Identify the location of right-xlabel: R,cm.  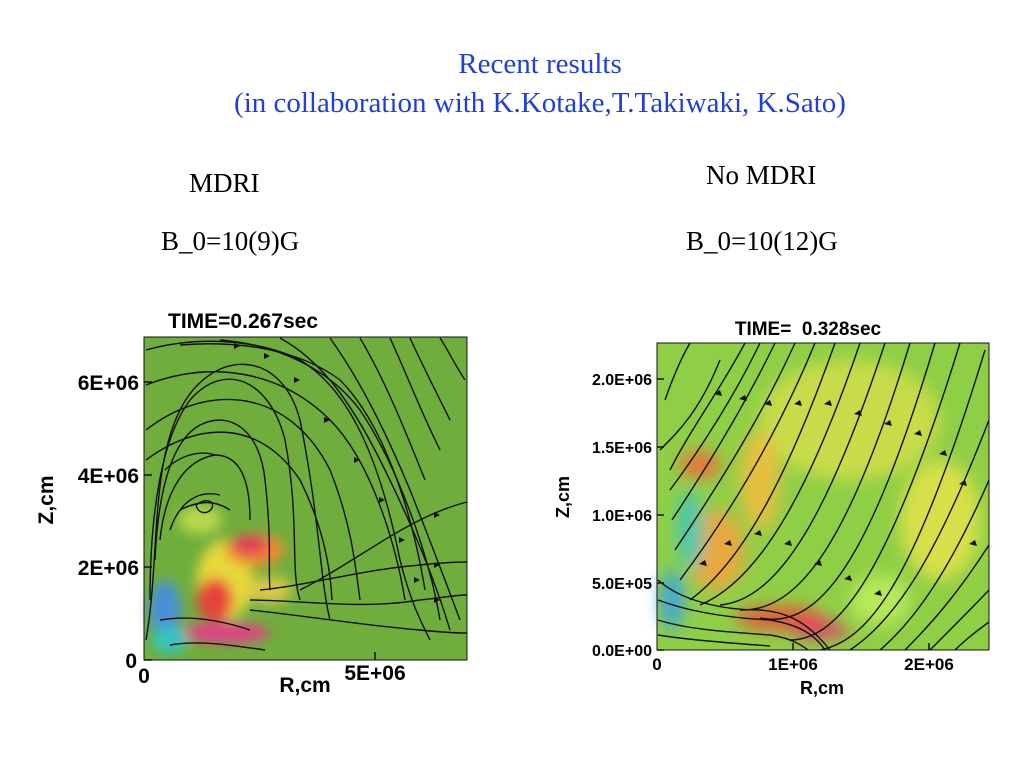
(822, 688).